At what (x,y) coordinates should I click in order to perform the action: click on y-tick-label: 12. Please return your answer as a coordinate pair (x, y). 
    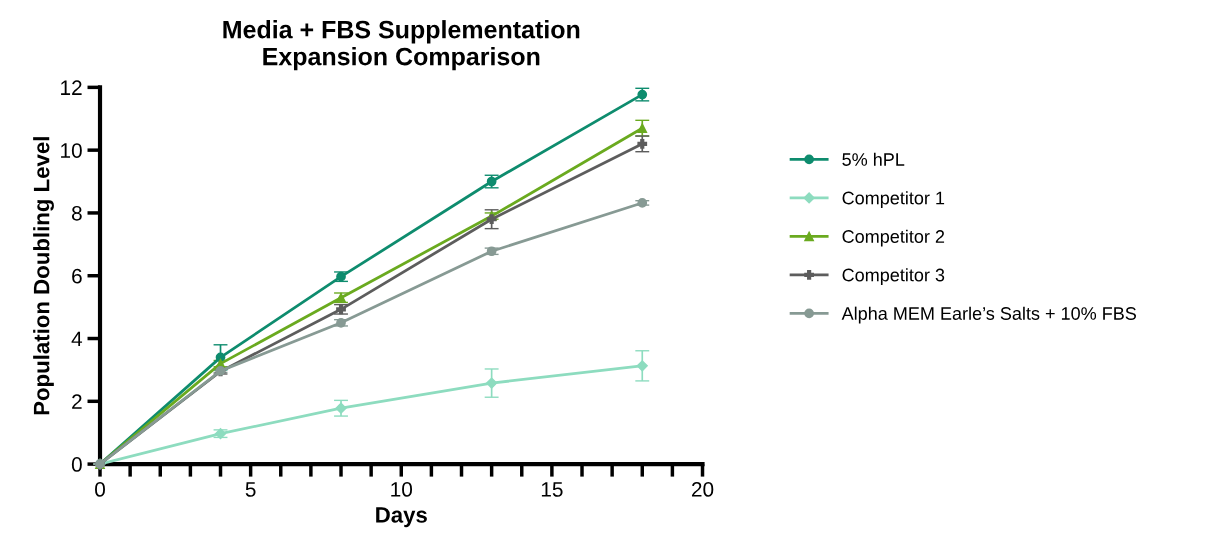
    Looking at the image, I should click on (71, 87).